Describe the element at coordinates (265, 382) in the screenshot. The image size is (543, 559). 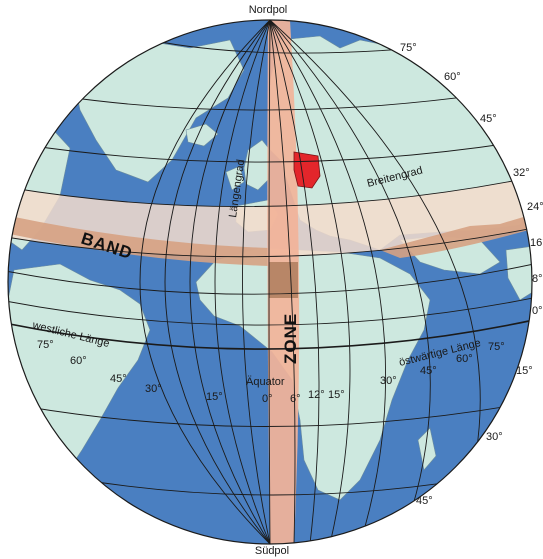
I see `equator-label: Äquator` at that location.